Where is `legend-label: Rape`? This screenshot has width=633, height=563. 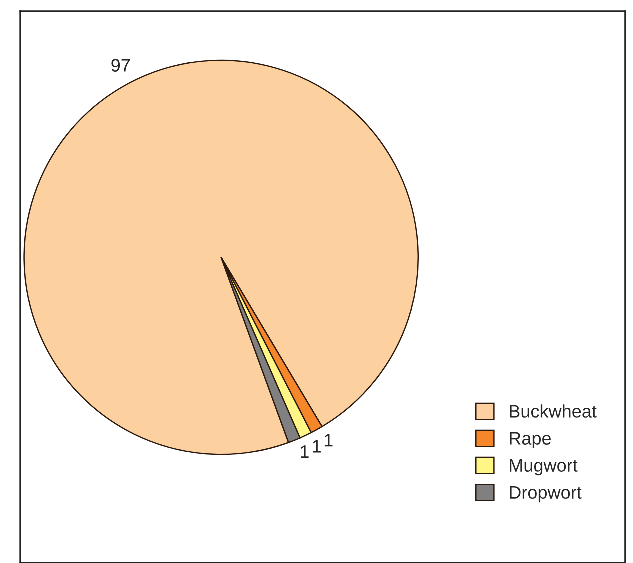 legend-label: Rape is located at coordinates (530, 440).